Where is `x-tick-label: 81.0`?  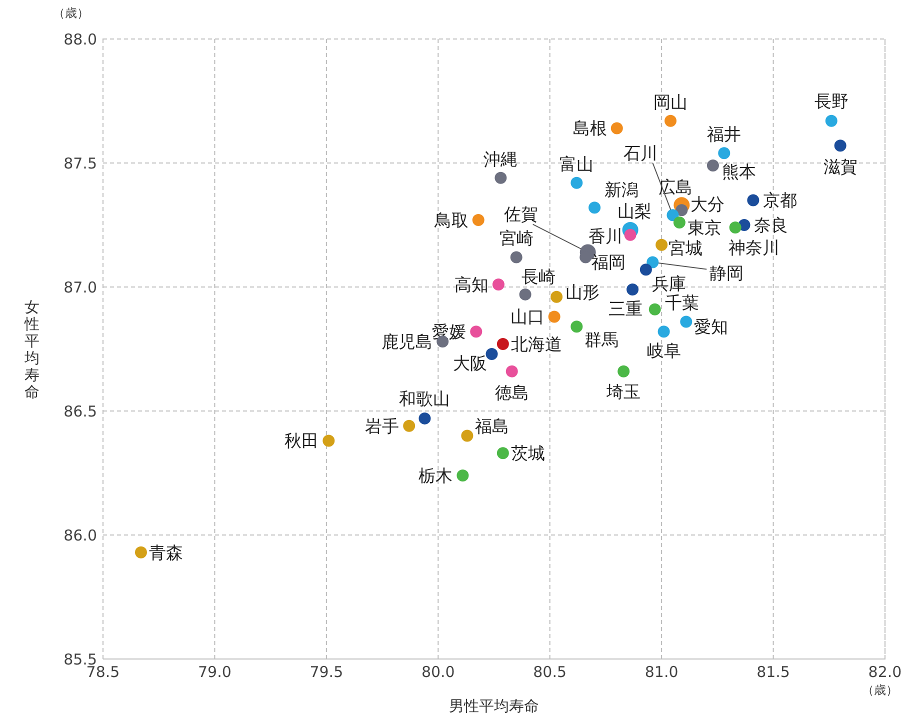 x-tick-label: 81.0 is located at coordinates (661, 672).